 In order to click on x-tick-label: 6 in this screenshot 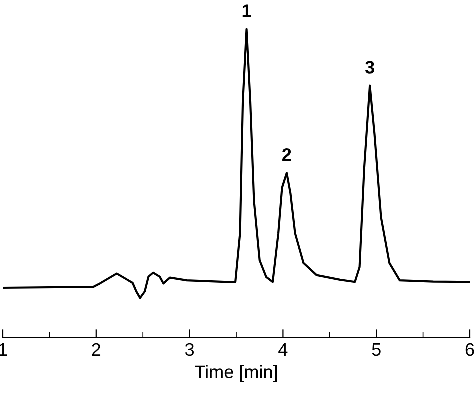, I will do `click(470, 349)`.